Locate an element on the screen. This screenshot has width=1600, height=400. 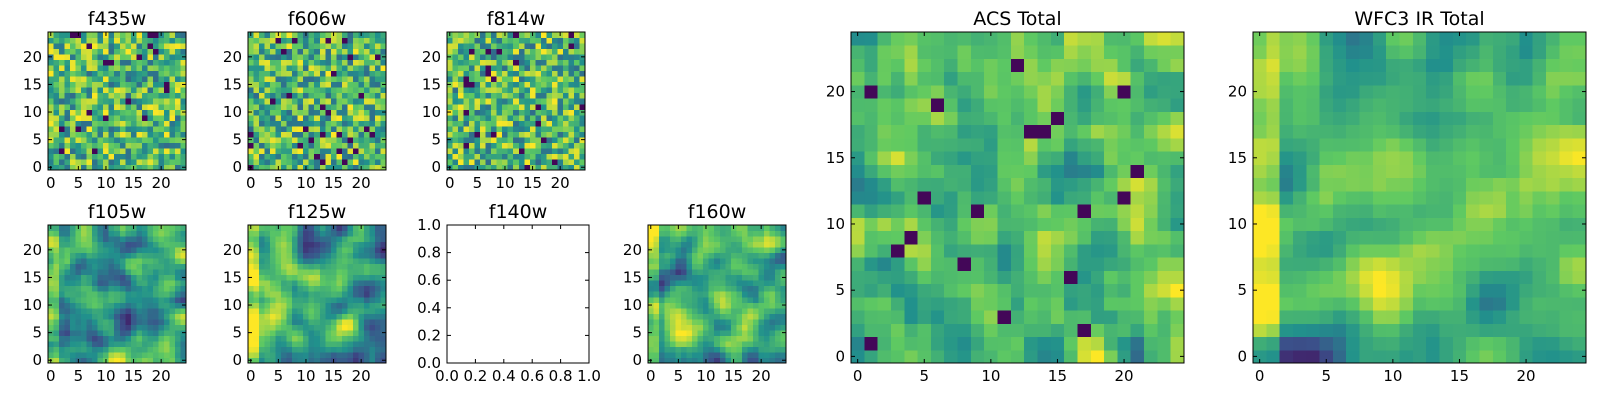
x-tick-label: 15 is located at coordinates (133, 376).